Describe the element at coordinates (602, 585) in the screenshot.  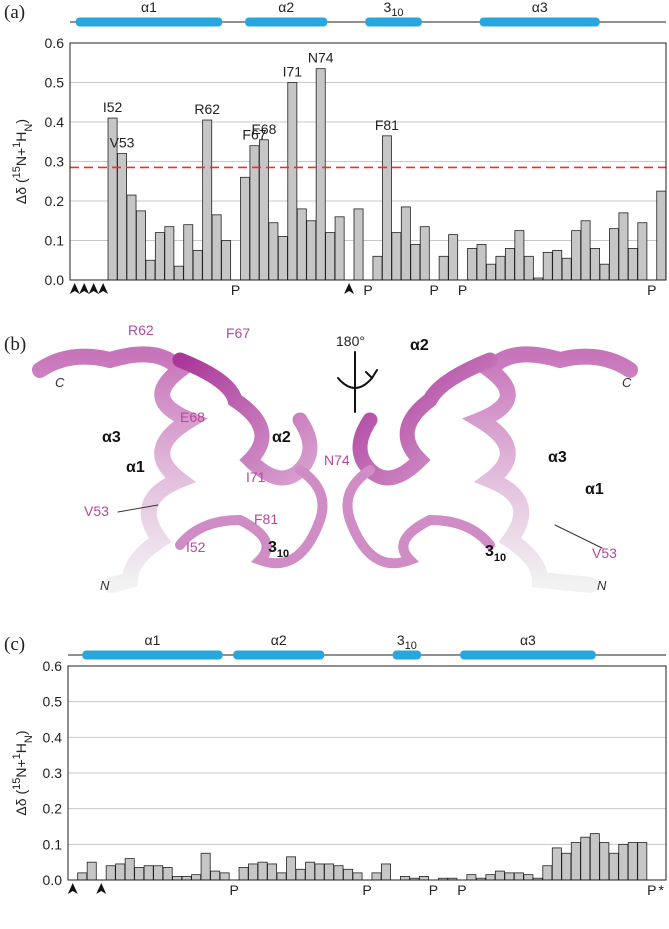
I see `terminus-label: N` at that location.